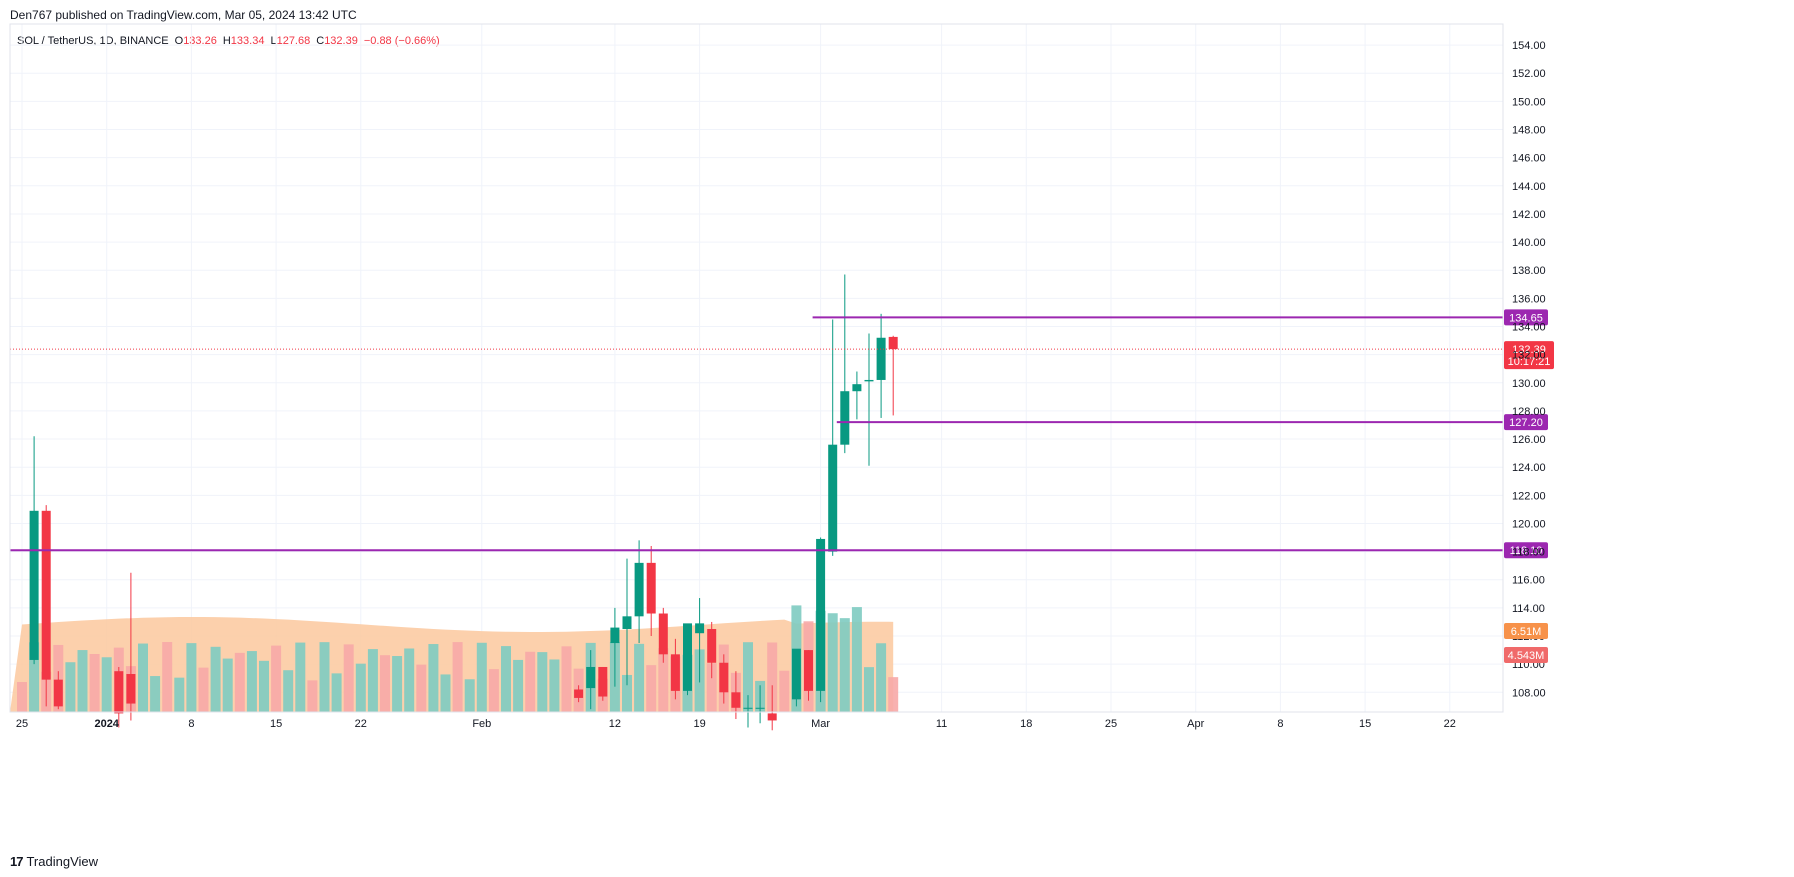 This screenshot has height=877, width=1794. What do you see at coordinates (1529, 468) in the screenshot?
I see `y-tick-label: 124.00` at bounding box center [1529, 468].